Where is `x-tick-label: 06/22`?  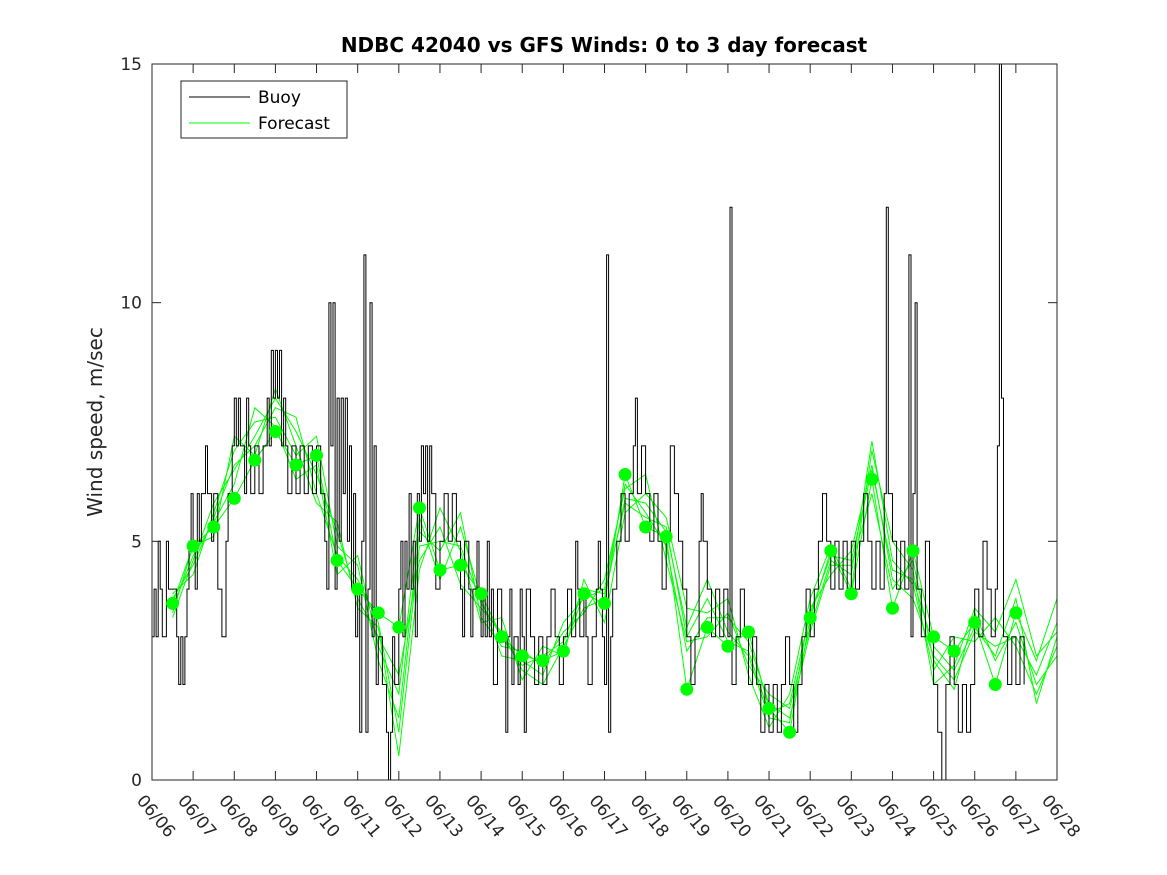 x-tick-label: 06/22 is located at coordinates (813, 816).